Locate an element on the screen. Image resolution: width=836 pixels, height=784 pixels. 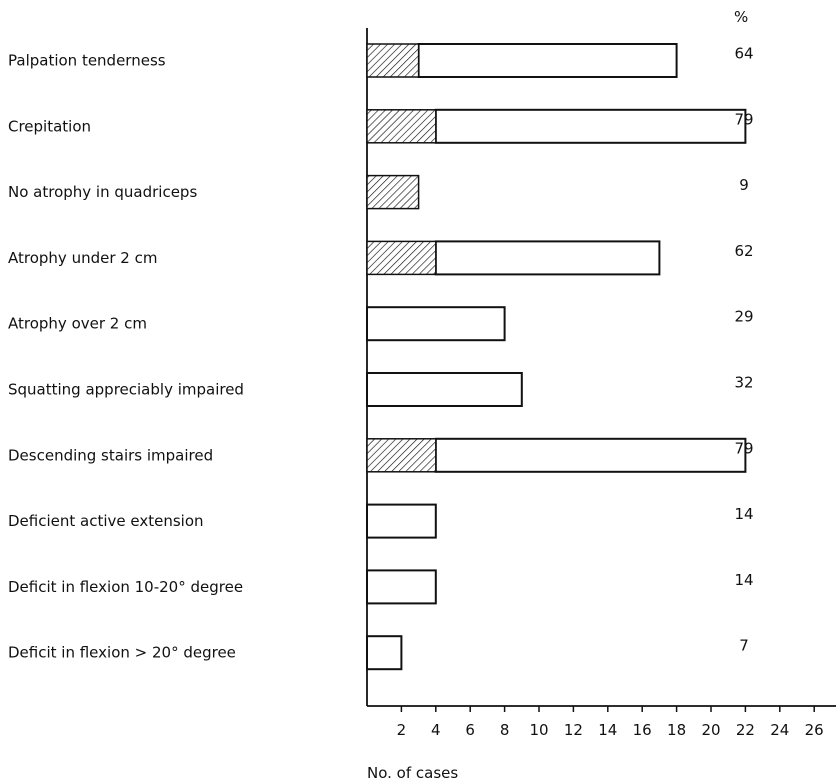
category-label: Squatting appreciably impaired is located at coordinates (126, 390).